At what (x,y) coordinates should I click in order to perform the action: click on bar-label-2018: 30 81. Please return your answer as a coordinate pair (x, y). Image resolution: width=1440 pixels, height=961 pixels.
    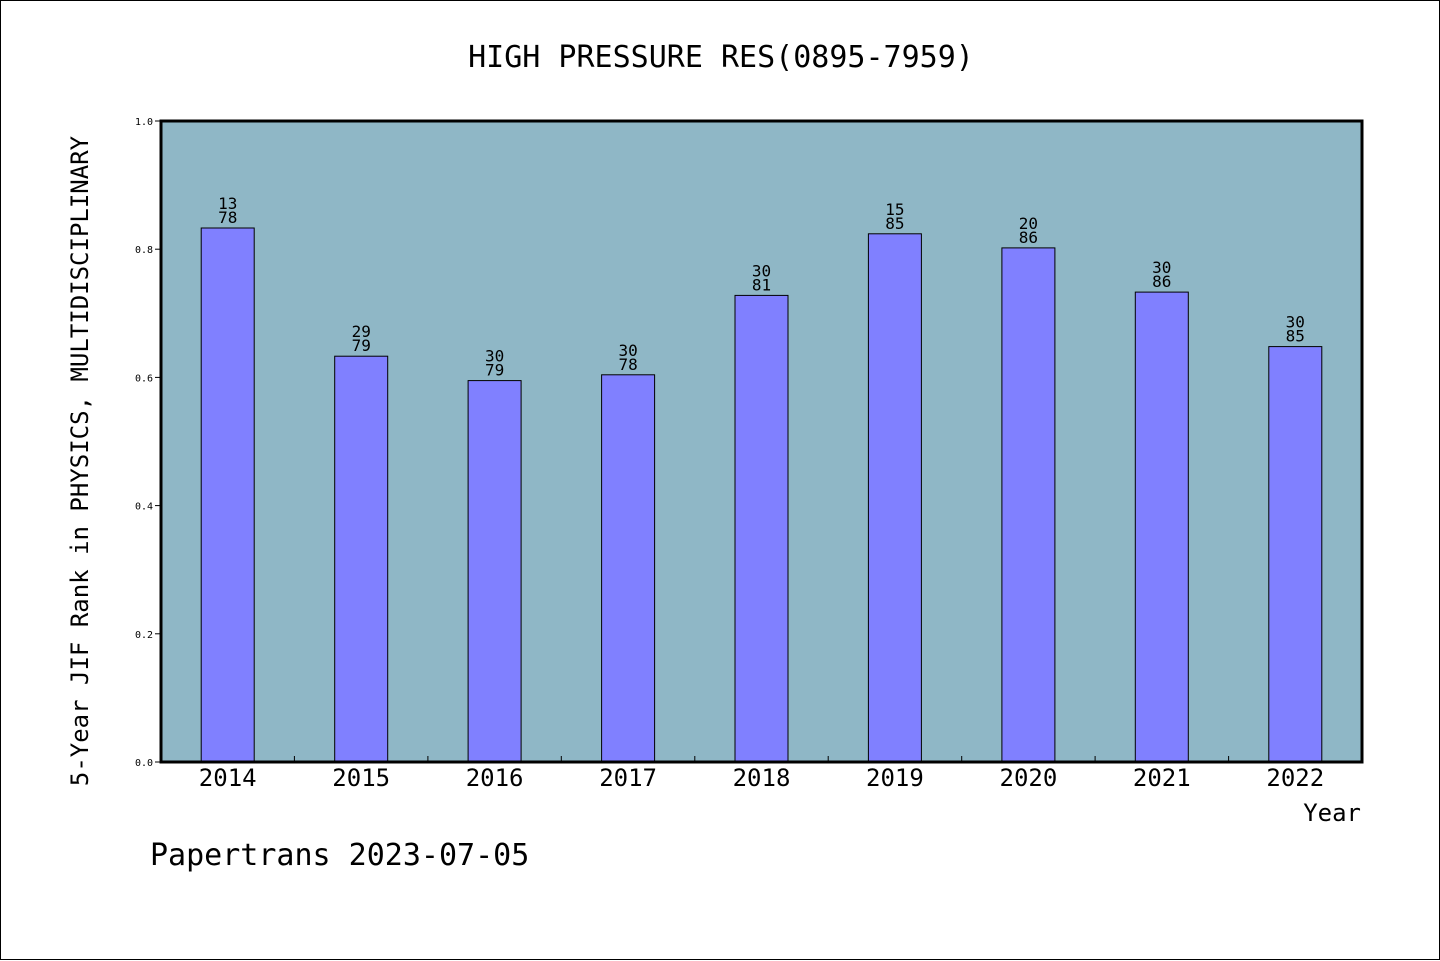
    Looking at the image, I should click on (761, 277).